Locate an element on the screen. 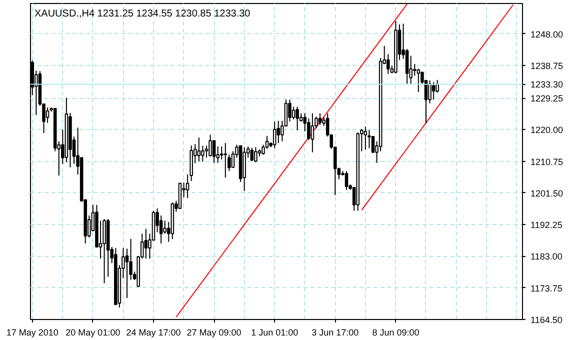 Image resolution: width=586 pixels, height=340 pixels. x-tick-label: 8 Jun 09:00 is located at coordinates (396, 333).